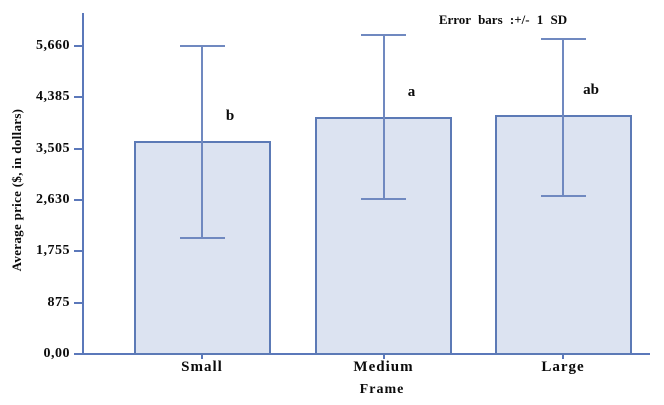  I want to click on error-bars-note: Error bars :+/- 1 SD, so click(503, 19).